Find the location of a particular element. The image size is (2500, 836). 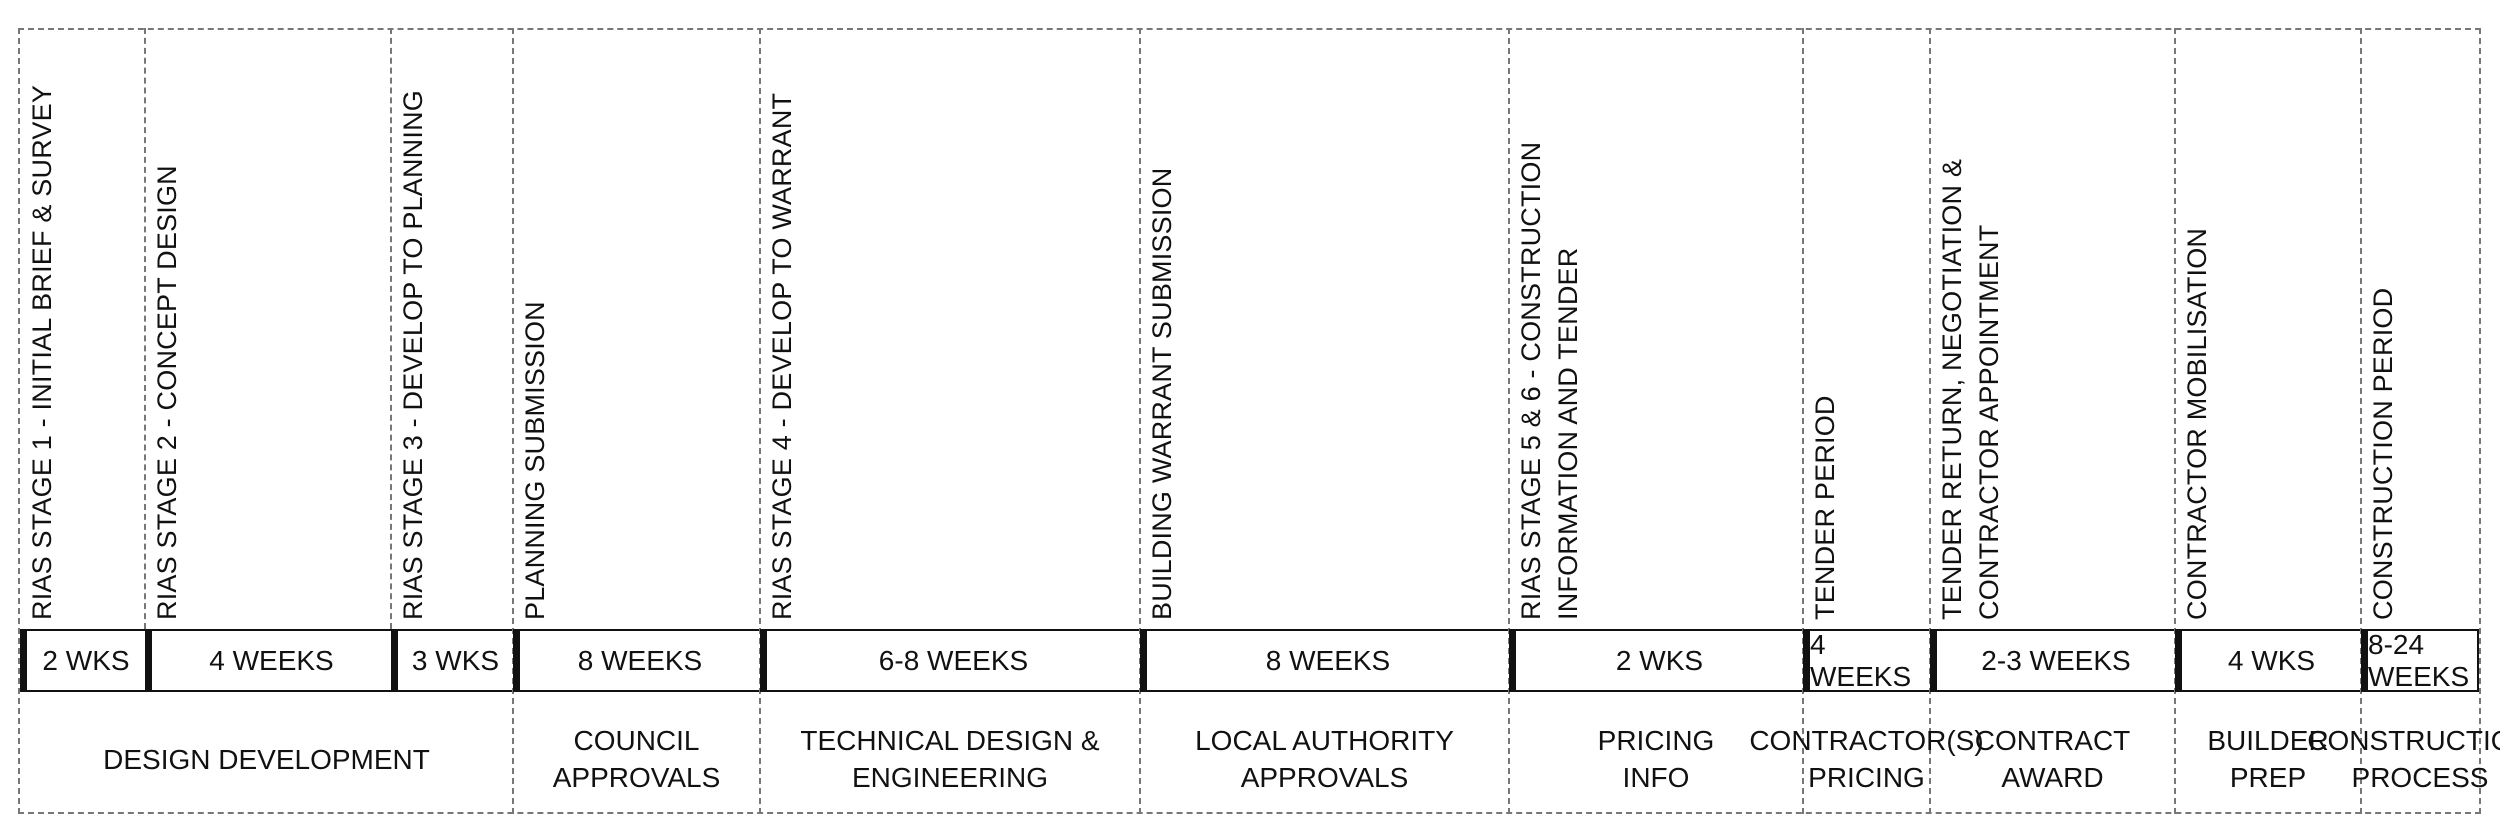

phase-label: CONSTRUCTION PROCESS is located at coordinates (2403, 759).